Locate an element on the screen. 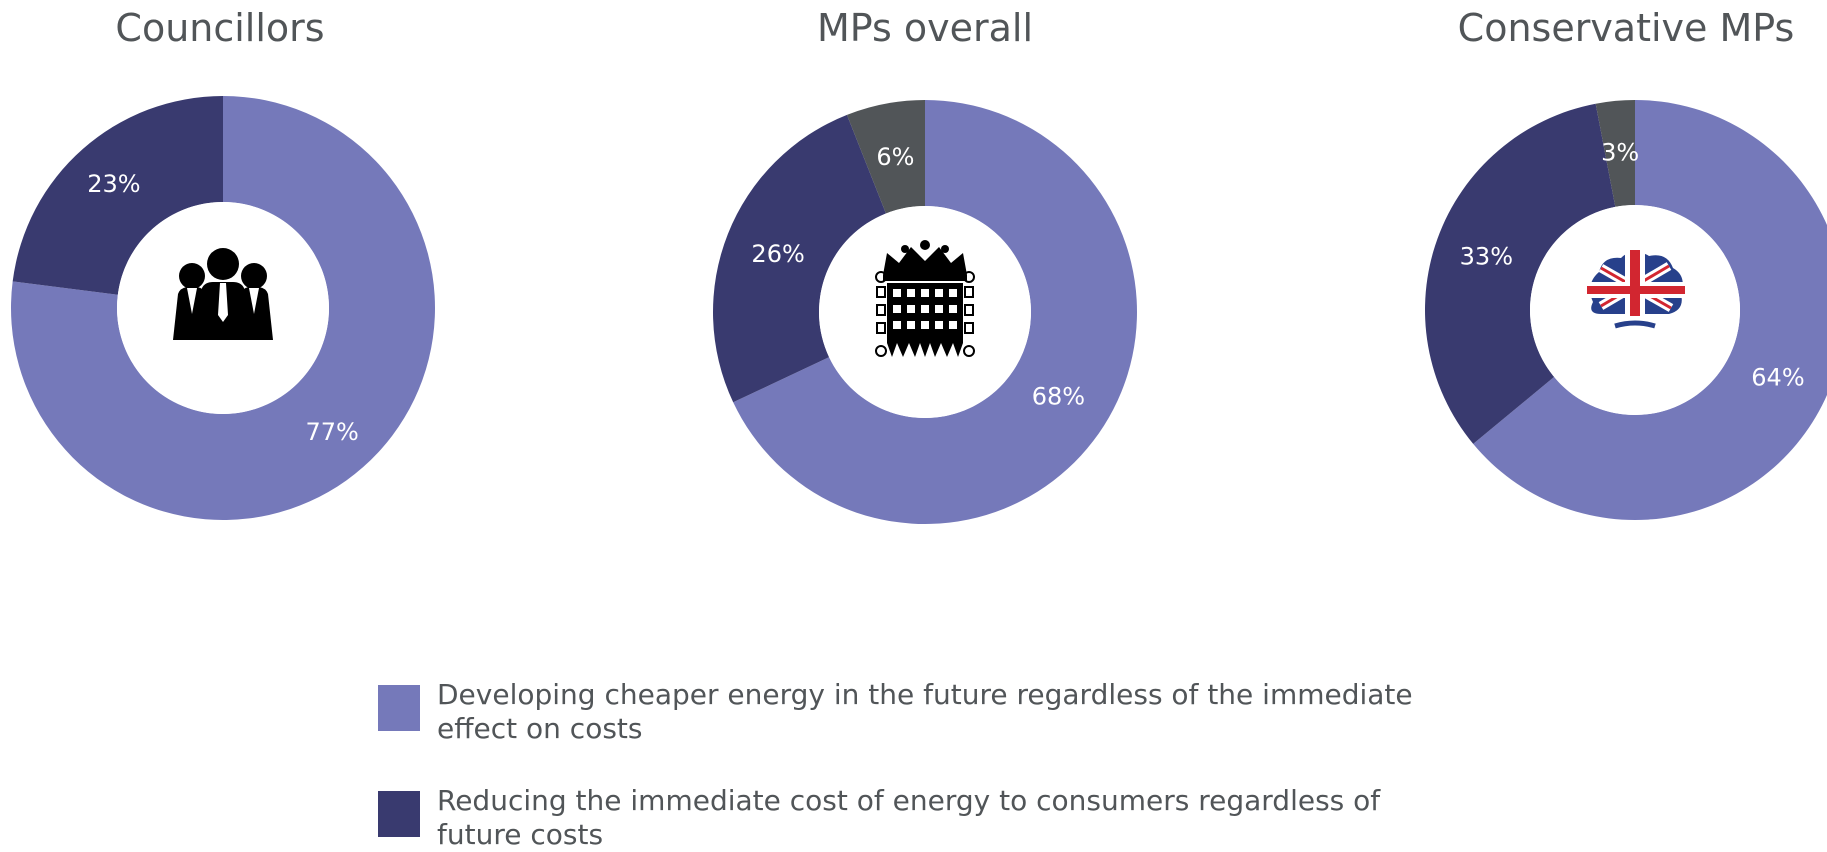  donut-chart-svg: 68% 26% 6% is located at coordinates (925, 312).